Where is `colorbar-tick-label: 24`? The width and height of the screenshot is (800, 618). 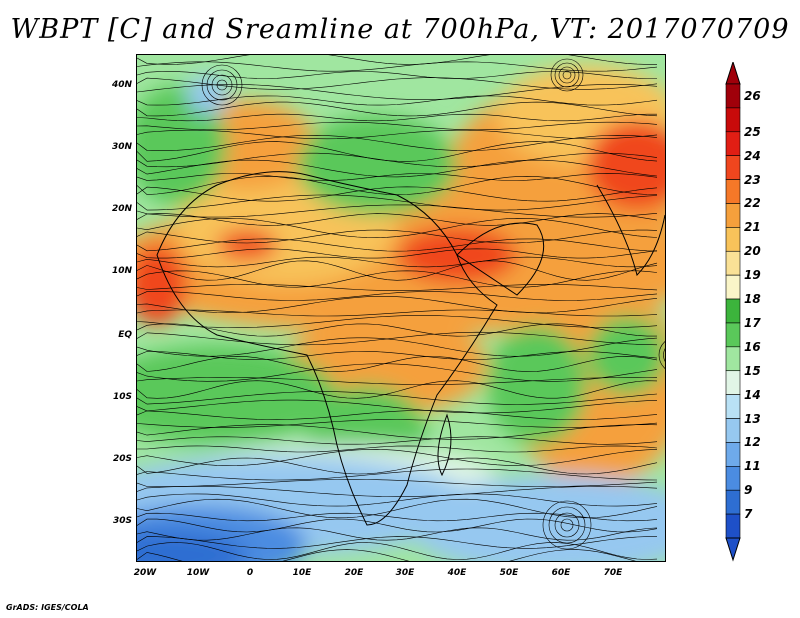
colorbar-tick-label: 24 is located at coordinates (752, 155).